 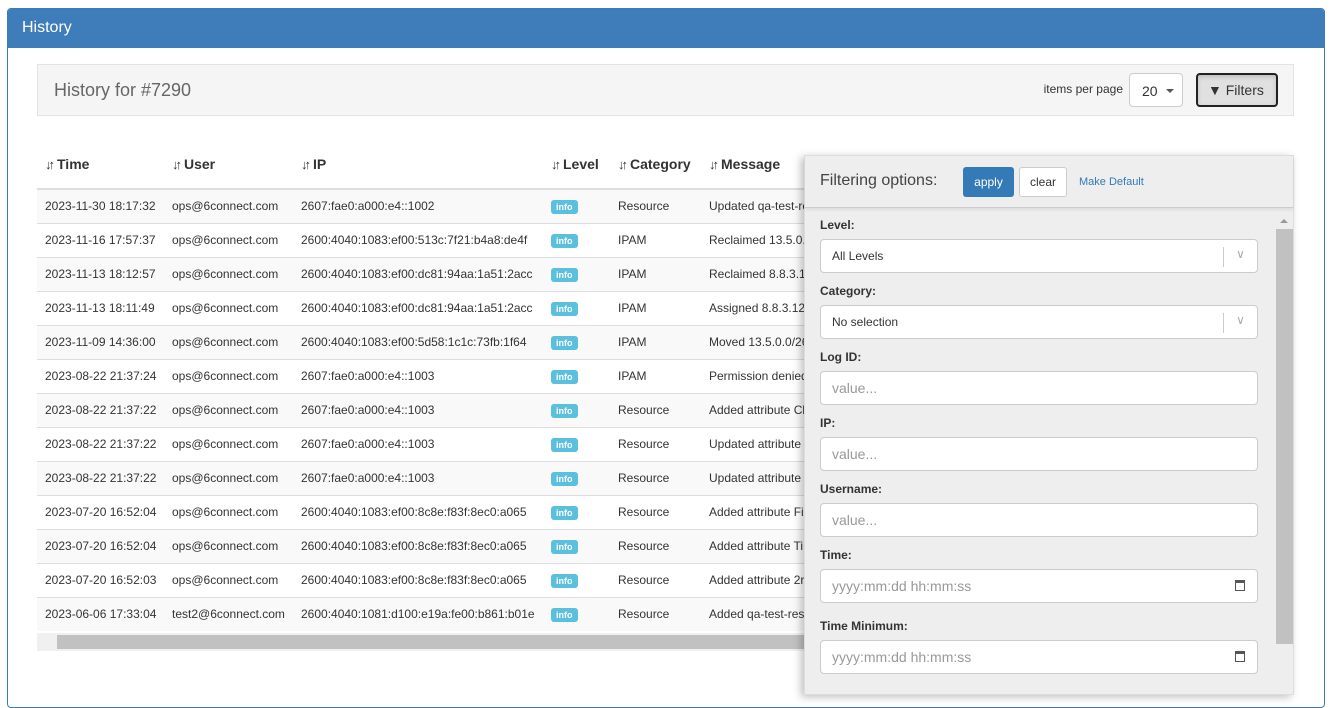 What do you see at coordinates (1083, 89) in the screenshot?
I see `items-per-page-label: items per page` at bounding box center [1083, 89].